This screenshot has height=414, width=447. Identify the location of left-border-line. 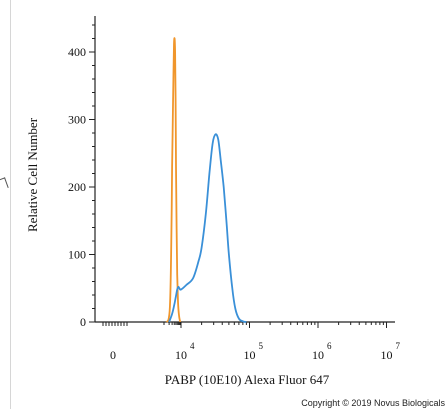
(10, 204).